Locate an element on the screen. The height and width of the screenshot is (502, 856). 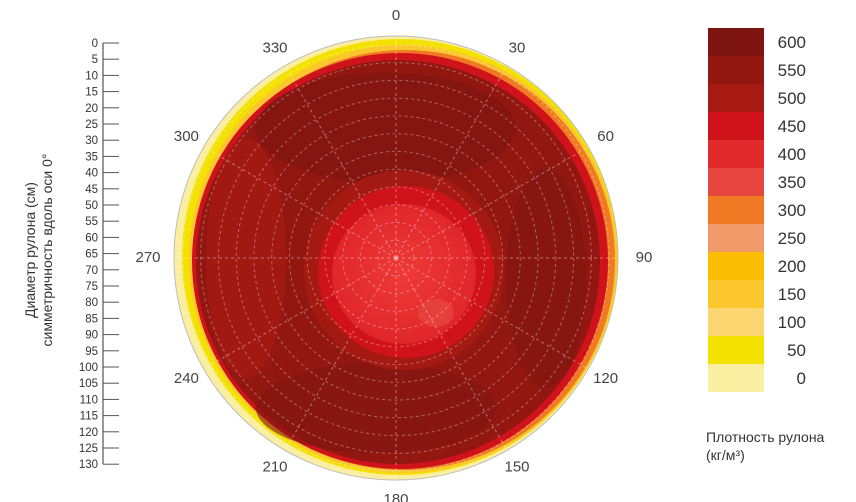
radial-tick-label: 95 is located at coordinates (91, 352).